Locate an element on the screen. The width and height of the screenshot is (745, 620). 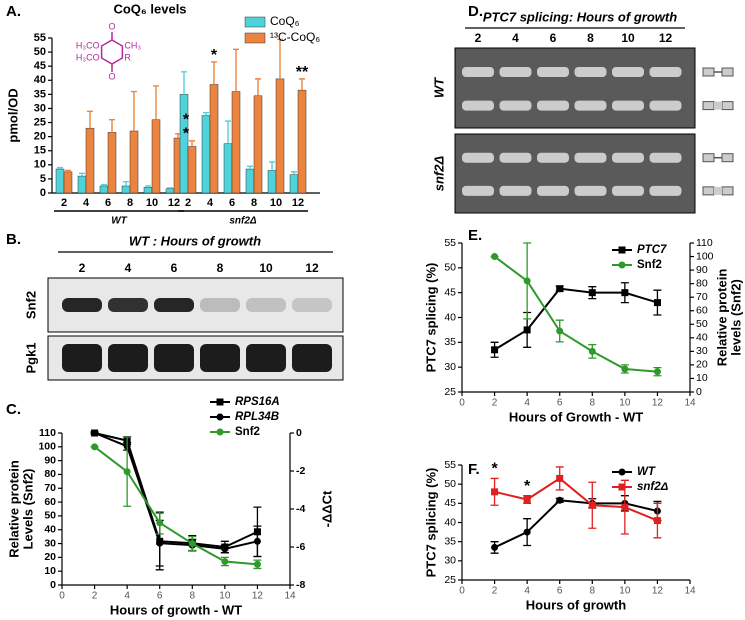
y2-tick-label: 40 is located at coordinates (702, 338).